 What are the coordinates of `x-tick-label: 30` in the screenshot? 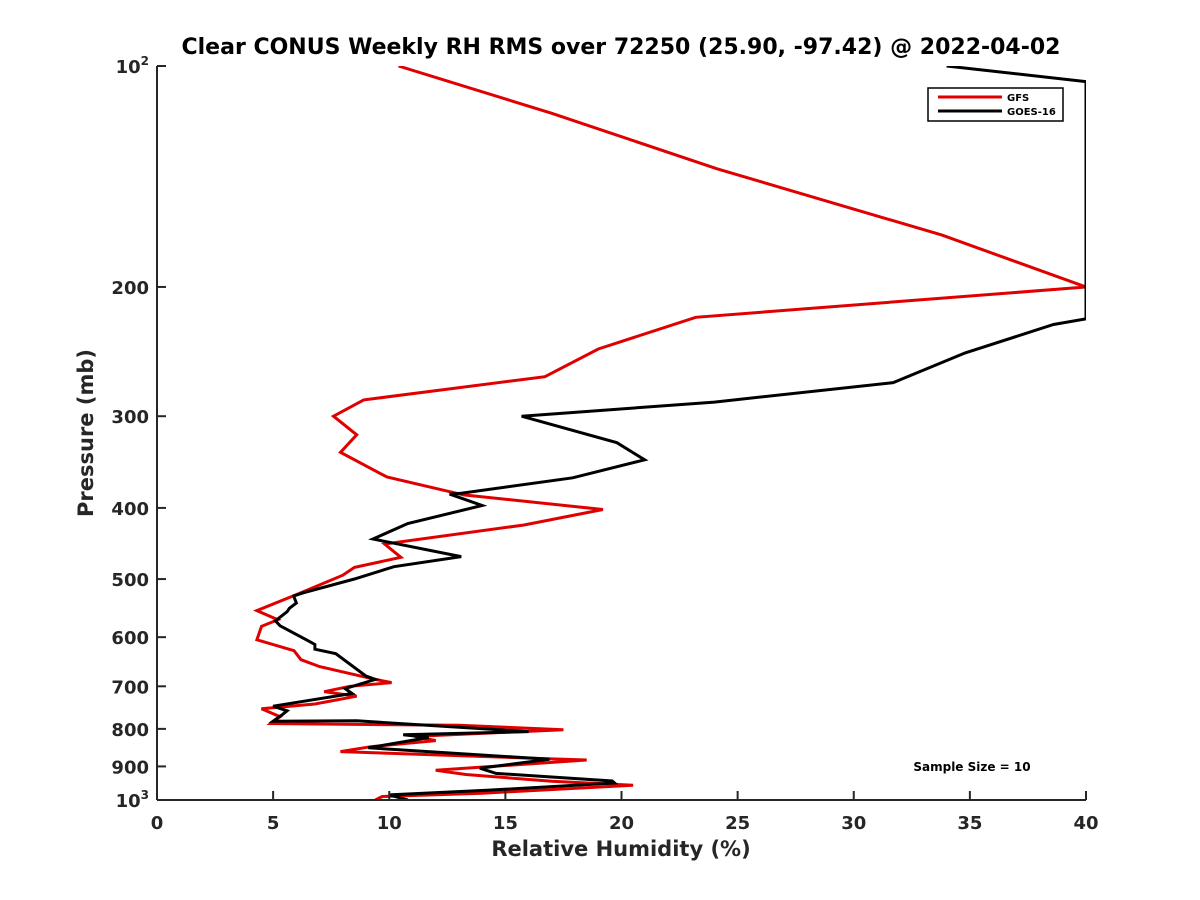 It's located at (853, 823).